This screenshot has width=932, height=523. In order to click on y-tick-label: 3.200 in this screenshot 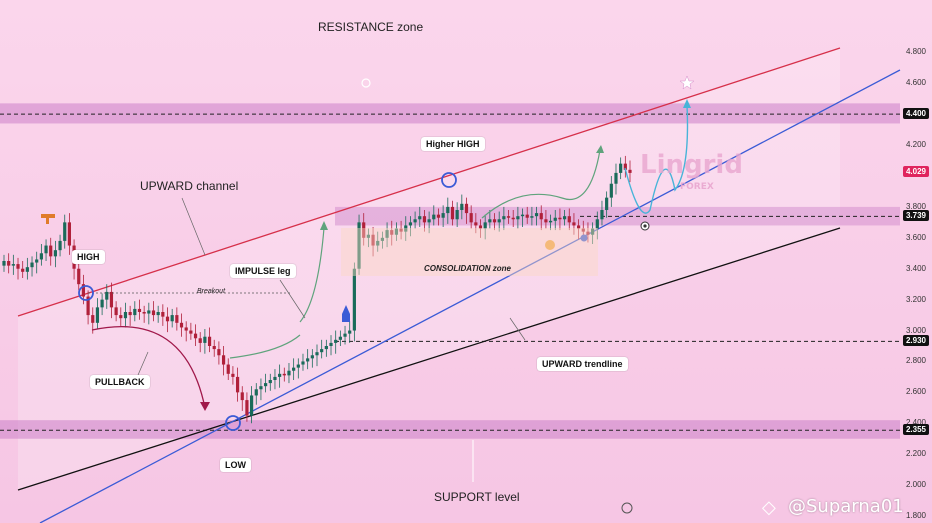, I will do `click(915, 299)`.